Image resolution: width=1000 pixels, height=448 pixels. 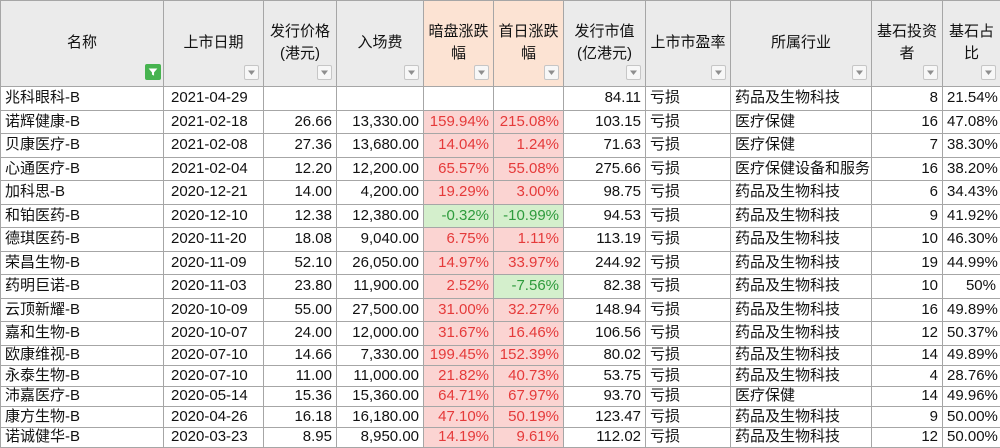 I want to click on listing-date-cell: 2021-02-08, so click(x=213, y=145).